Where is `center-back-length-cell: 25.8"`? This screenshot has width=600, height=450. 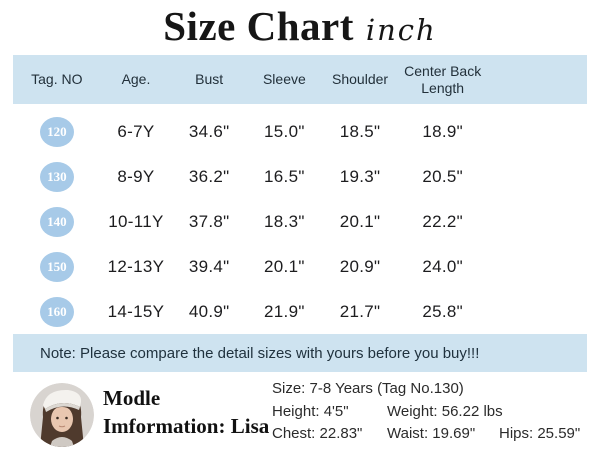
center-back-length-cell: 25.8" is located at coordinates (442, 311).